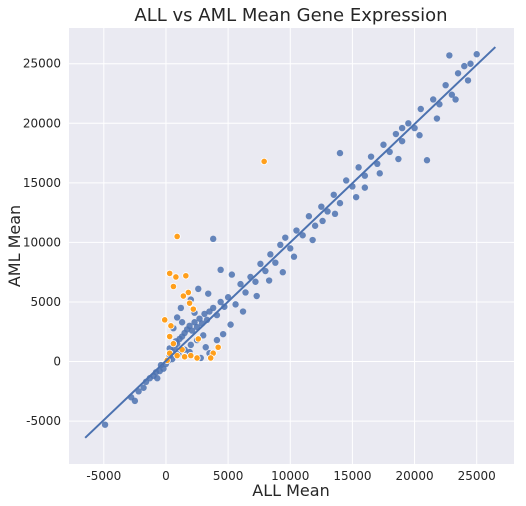  What do you see at coordinates (42, 123) in the screenshot?
I see `y-tick-label: 20000` at bounding box center [42, 123].